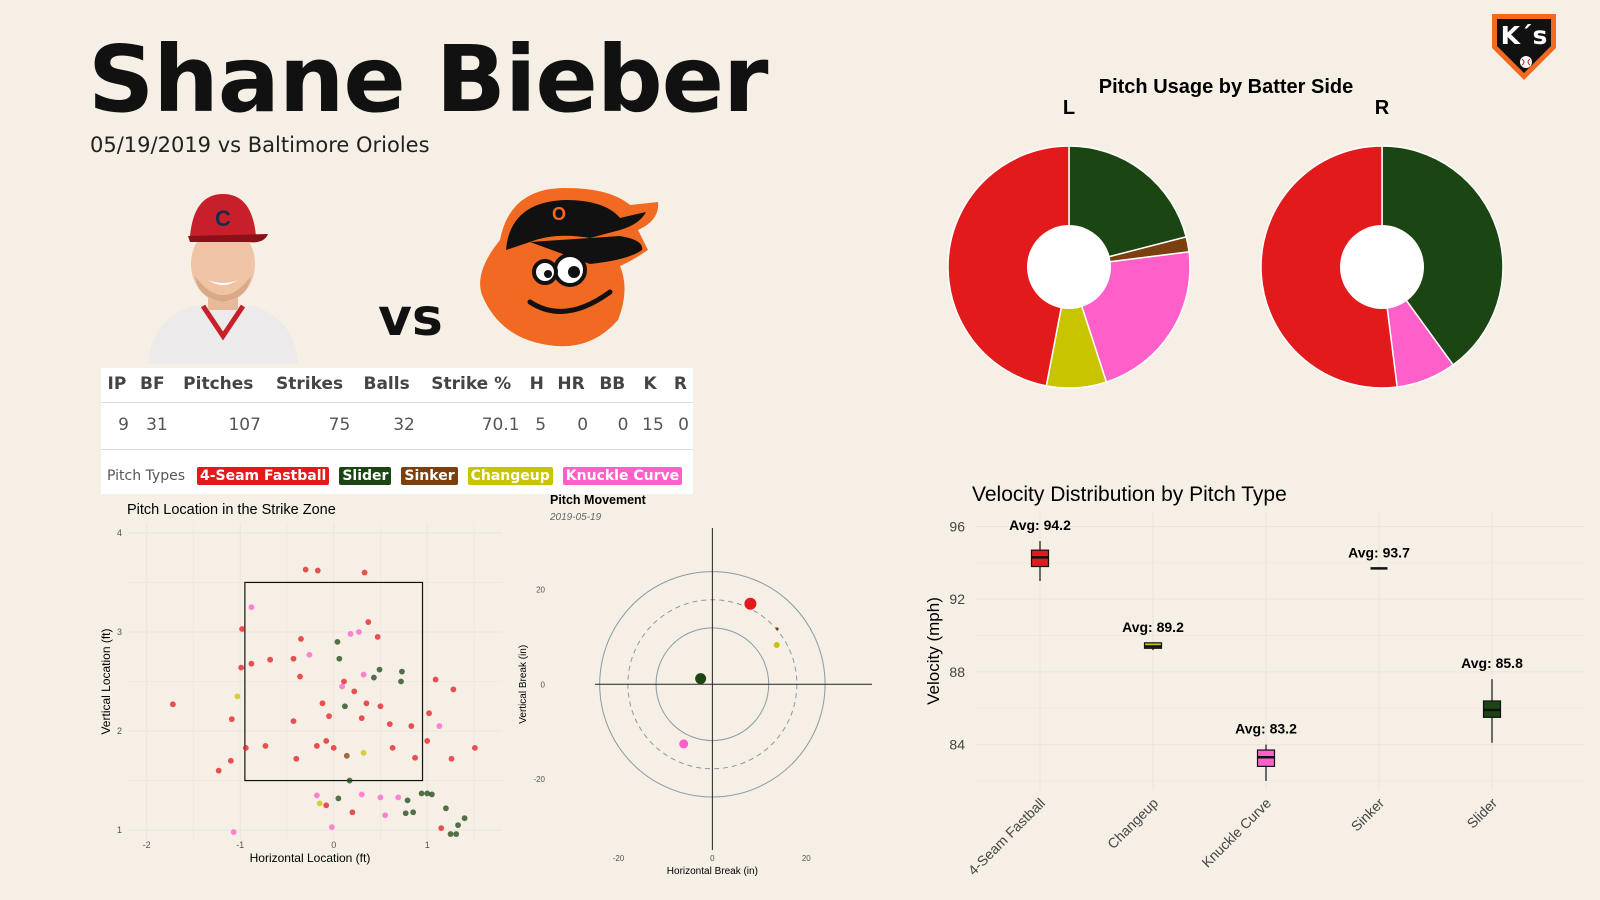 The image size is (1600, 900). I want to click on movement-y-label: Vertical Break (in), so click(523, 684).